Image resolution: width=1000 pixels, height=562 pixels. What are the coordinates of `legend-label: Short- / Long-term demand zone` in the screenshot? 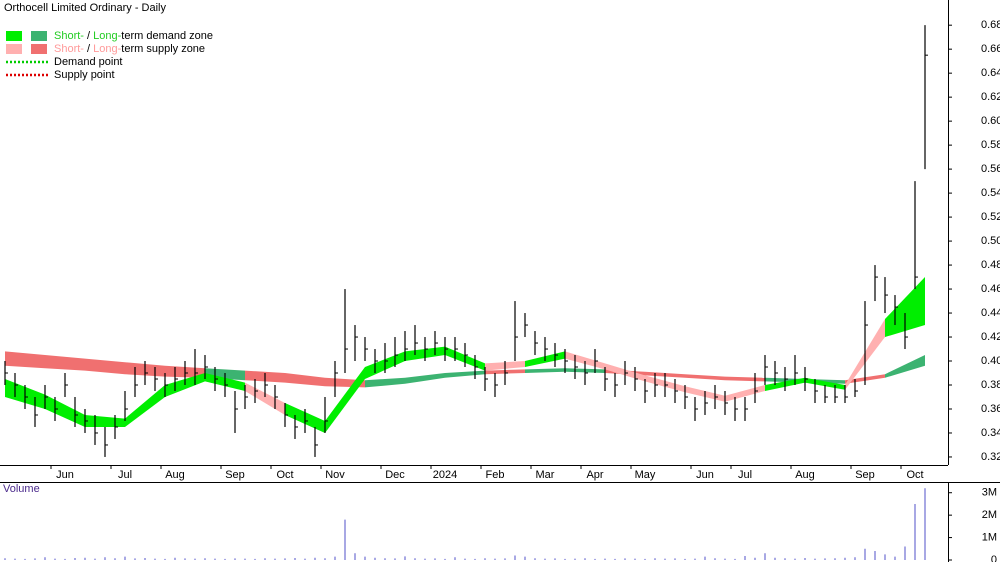 It's located at (133, 36).